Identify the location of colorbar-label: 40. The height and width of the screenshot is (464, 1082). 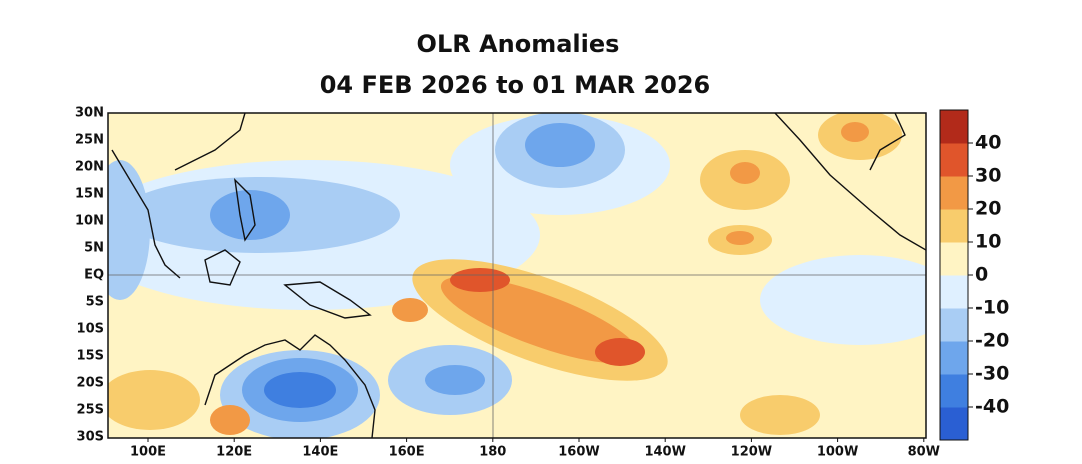
(988, 143).